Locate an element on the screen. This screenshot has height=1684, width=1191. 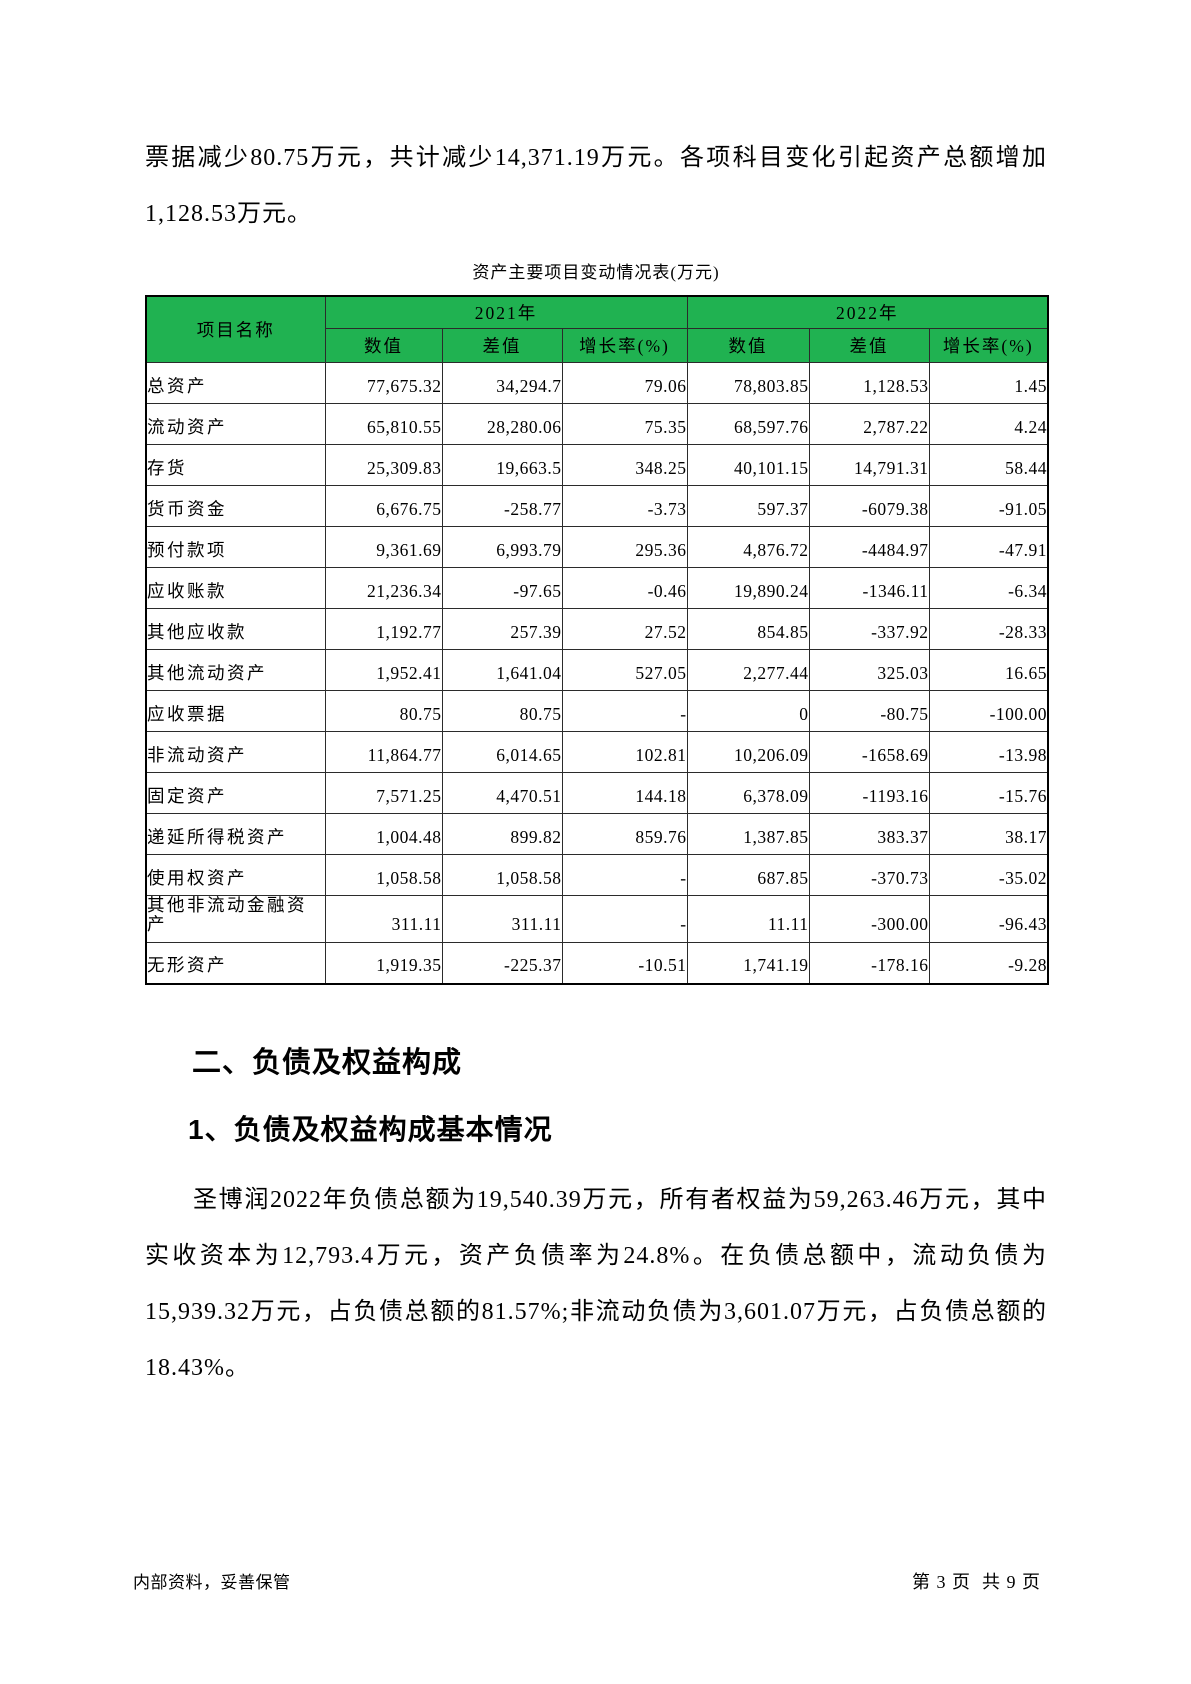
row-value: 9,361.69 is located at coordinates (383, 547).